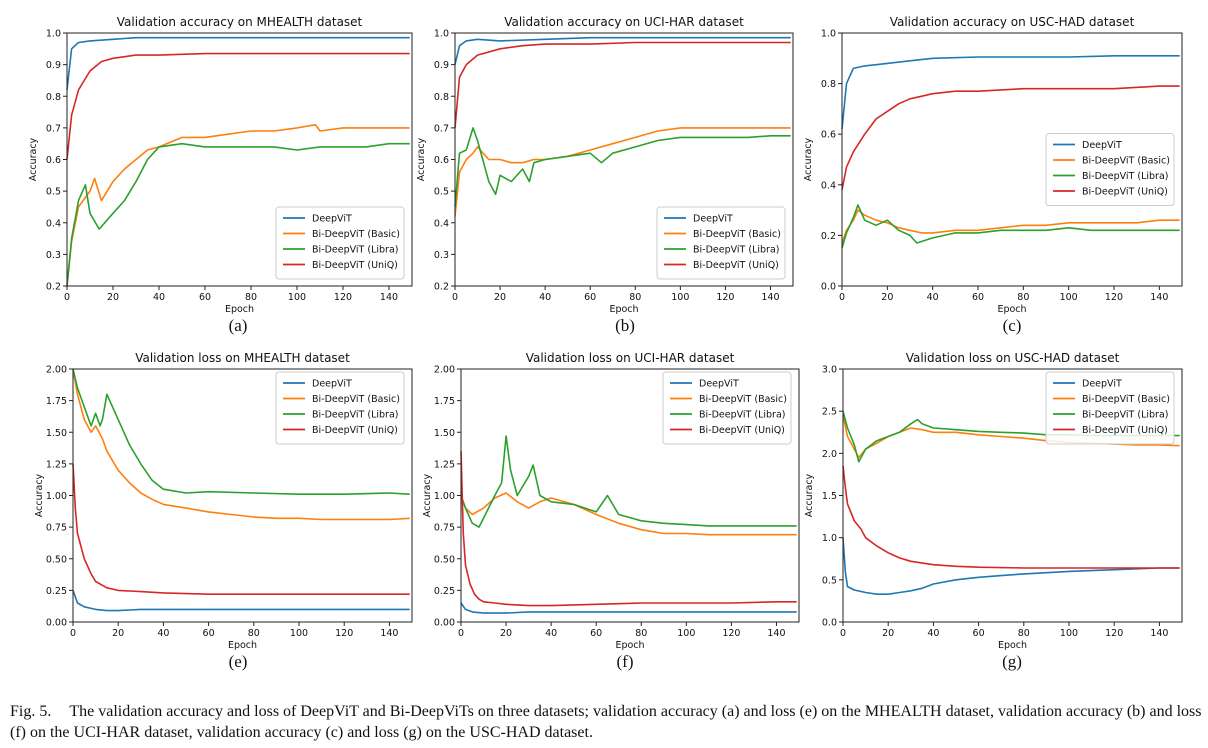 Image resolution: width=1208 pixels, height=748 pixels. I want to click on y-tick-label: 0.8, so click(828, 84).